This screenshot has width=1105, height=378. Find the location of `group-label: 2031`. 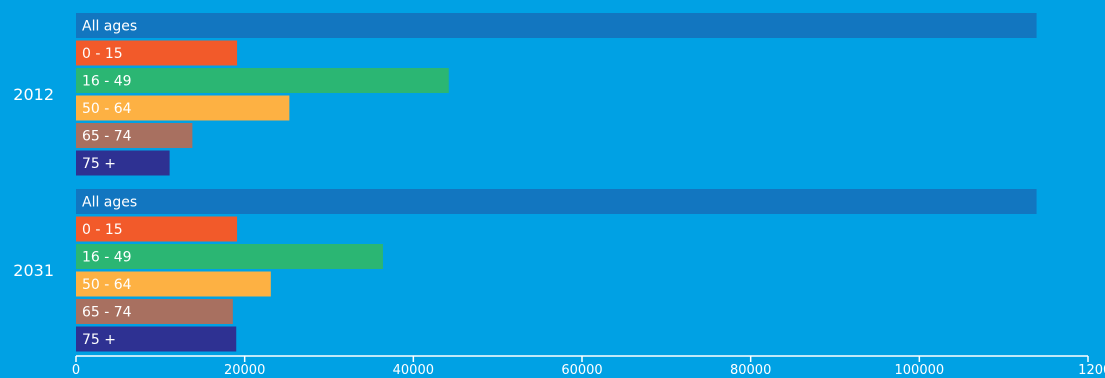

group-label: 2031 is located at coordinates (33, 270).